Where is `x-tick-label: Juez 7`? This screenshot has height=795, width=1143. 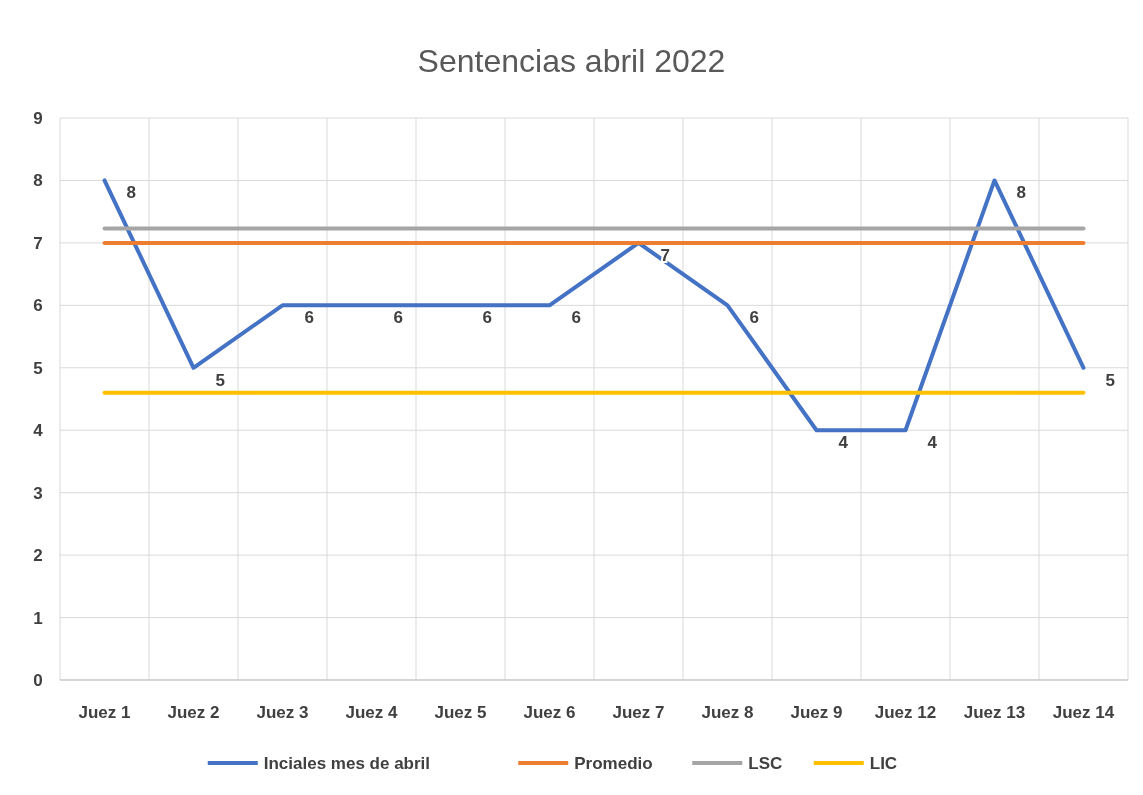
x-tick-label: Juez 7 is located at coordinates (638, 712).